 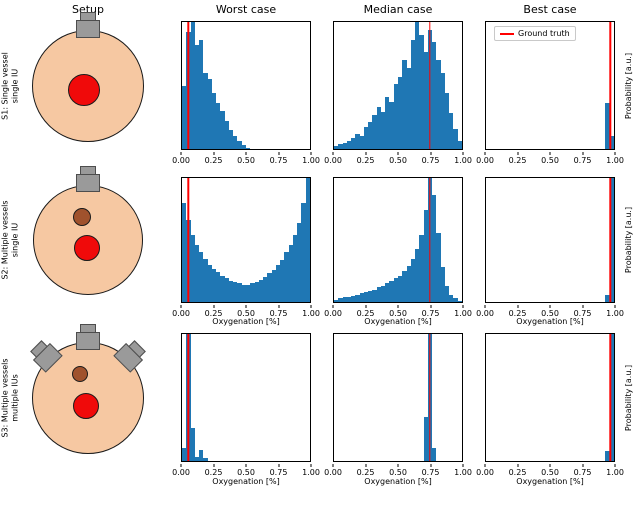 I want to click on histogram-panel-s3-worst, so click(x=246, y=397).